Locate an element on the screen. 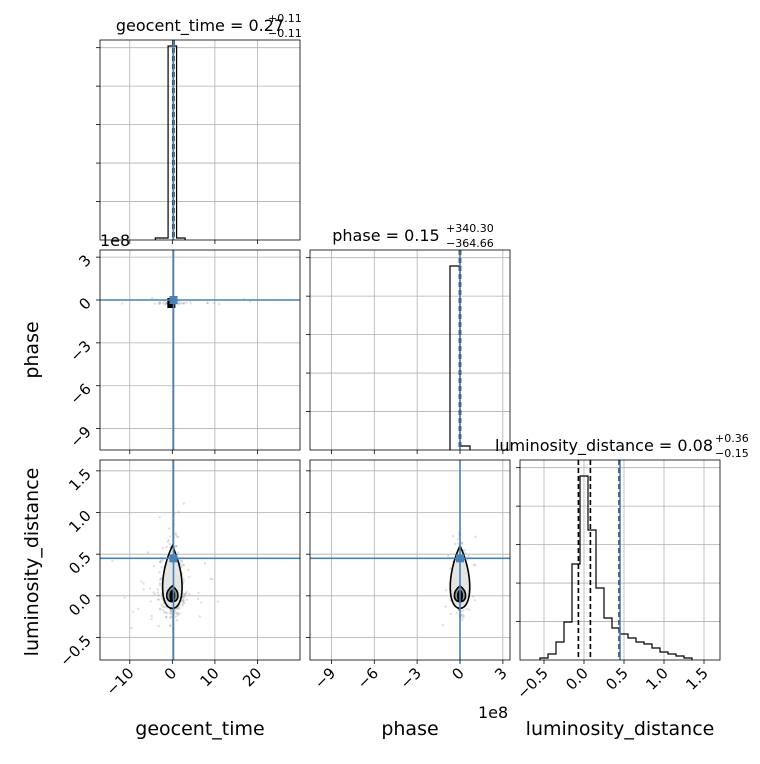  title-geocent-minus: −0.11 is located at coordinates (285, 33).